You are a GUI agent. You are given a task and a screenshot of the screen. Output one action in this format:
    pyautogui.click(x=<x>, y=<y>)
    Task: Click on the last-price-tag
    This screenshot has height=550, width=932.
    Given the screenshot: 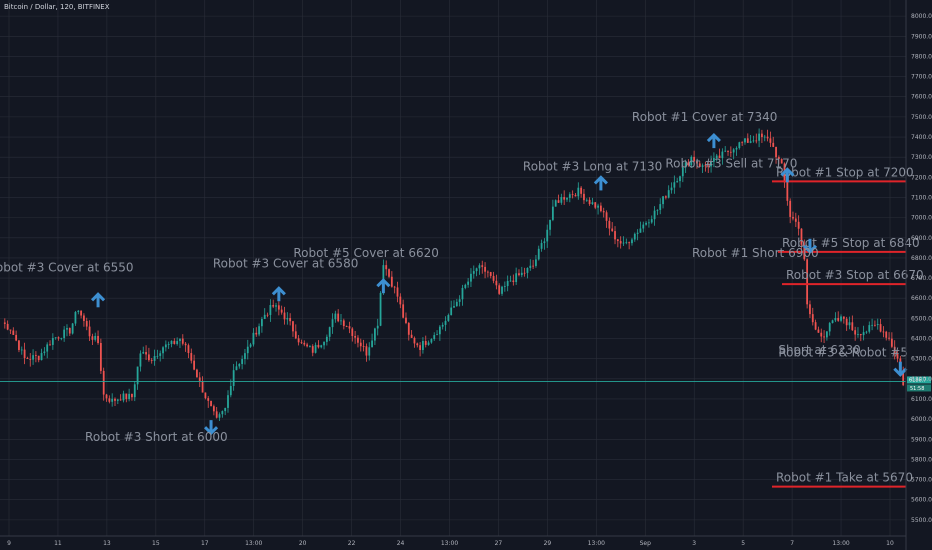 What is the action you would take?
    pyautogui.click(x=919, y=380)
    